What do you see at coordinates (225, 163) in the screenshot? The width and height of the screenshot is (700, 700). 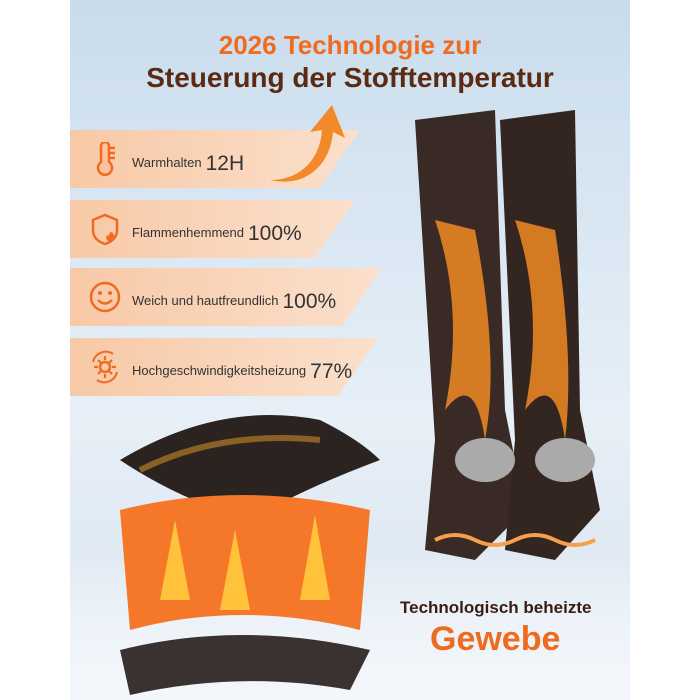 I see `feature-value: 12H` at bounding box center [225, 163].